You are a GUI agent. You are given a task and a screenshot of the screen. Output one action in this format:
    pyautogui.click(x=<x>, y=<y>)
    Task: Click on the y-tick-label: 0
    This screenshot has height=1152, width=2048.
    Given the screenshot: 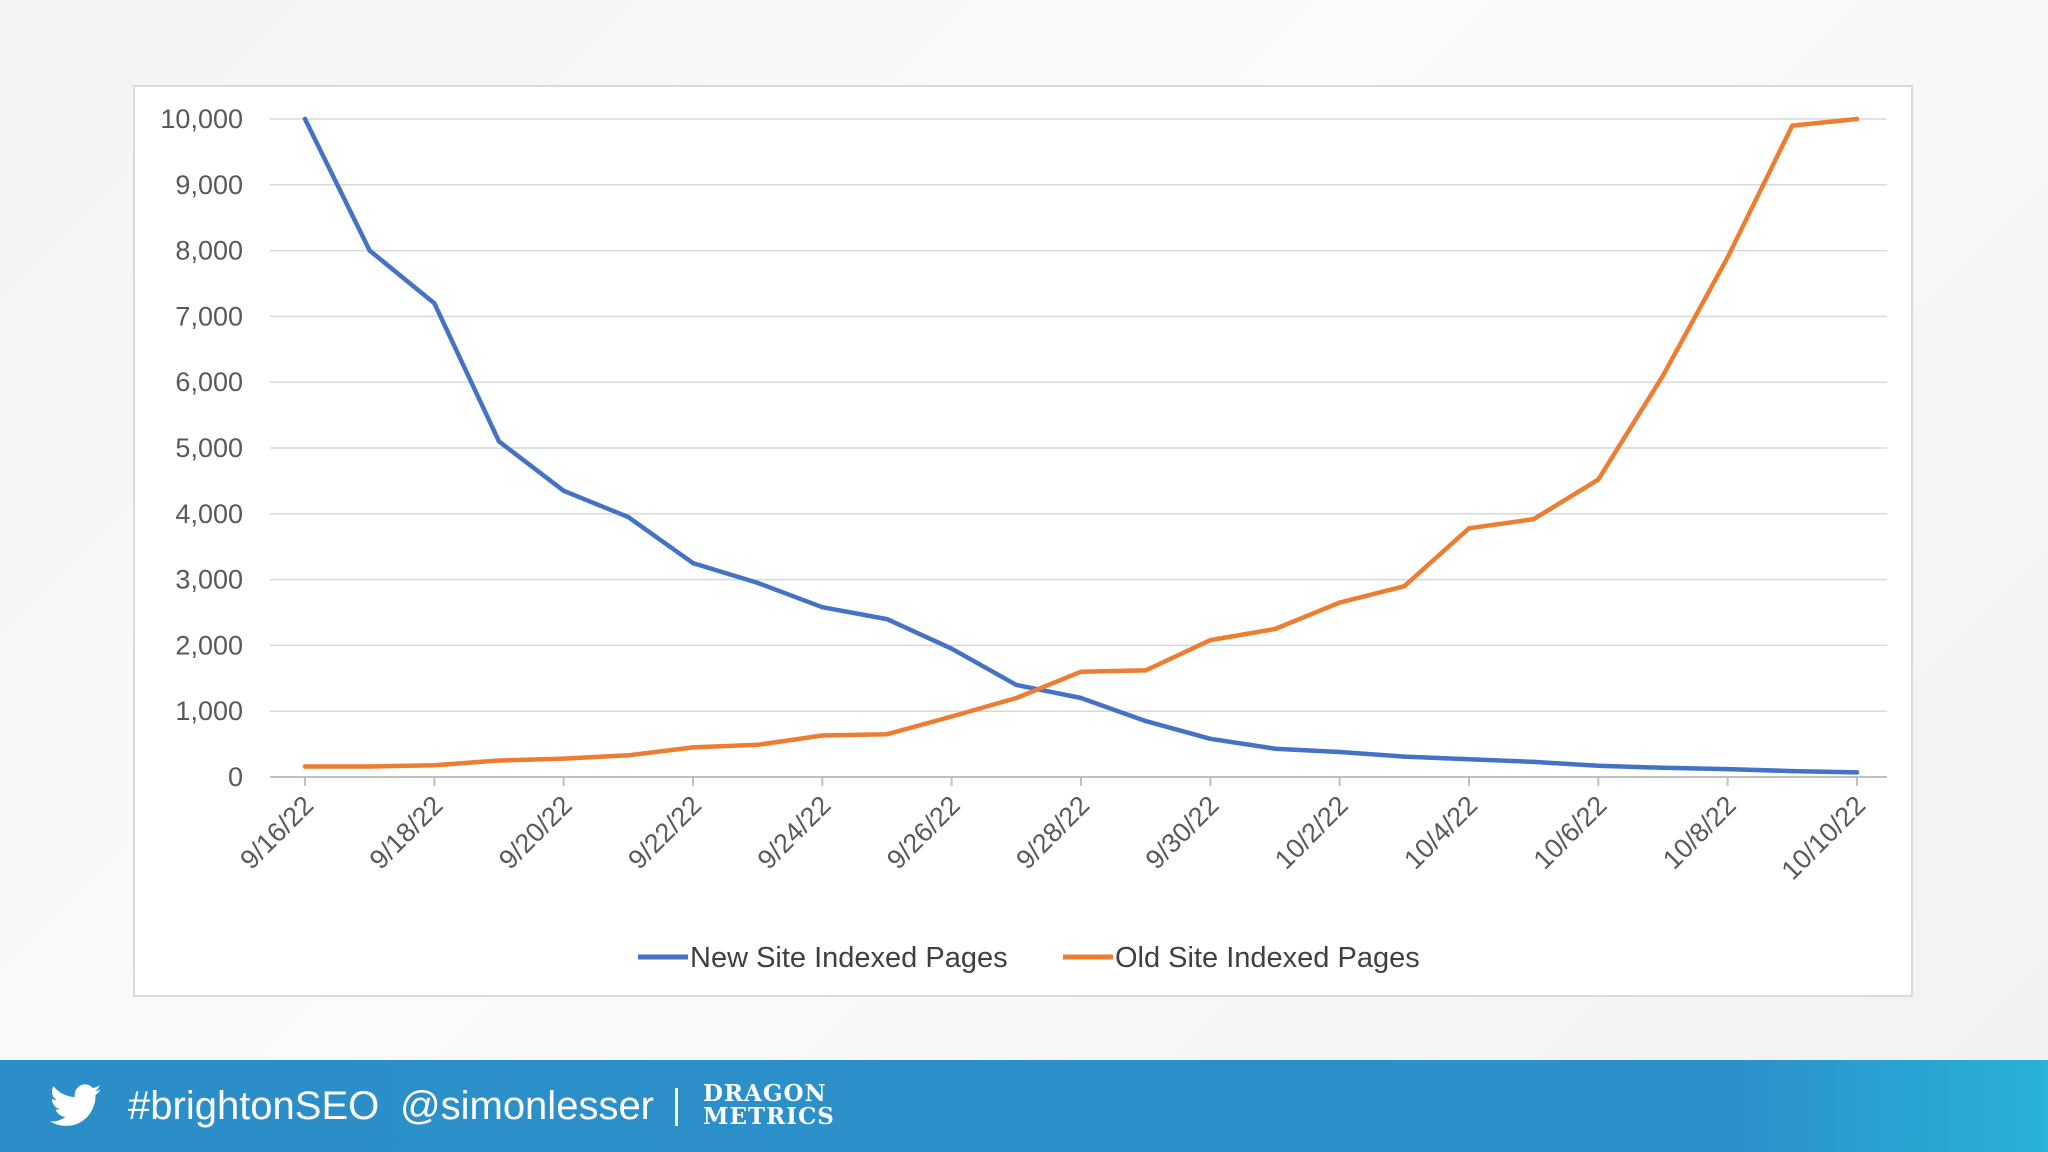 What is the action you would take?
    pyautogui.click(x=235, y=777)
    